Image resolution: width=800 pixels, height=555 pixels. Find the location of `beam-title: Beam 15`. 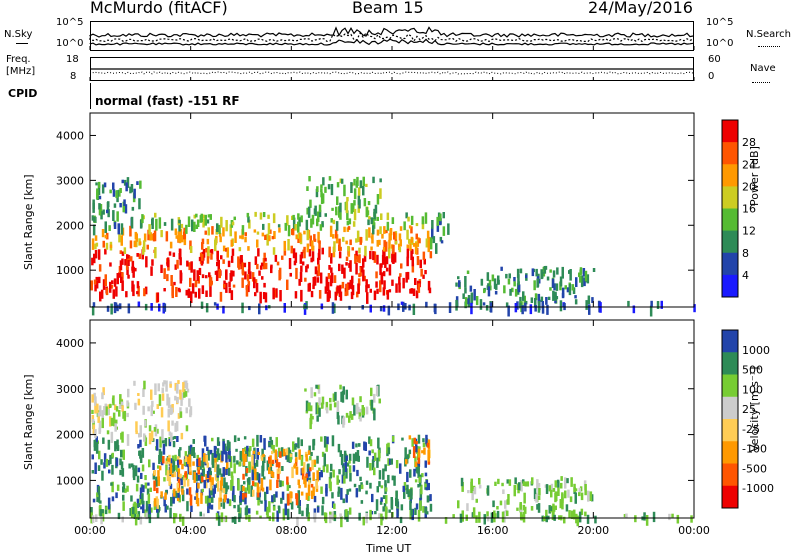

beam-title: Beam 15 is located at coordinates (388, 8).